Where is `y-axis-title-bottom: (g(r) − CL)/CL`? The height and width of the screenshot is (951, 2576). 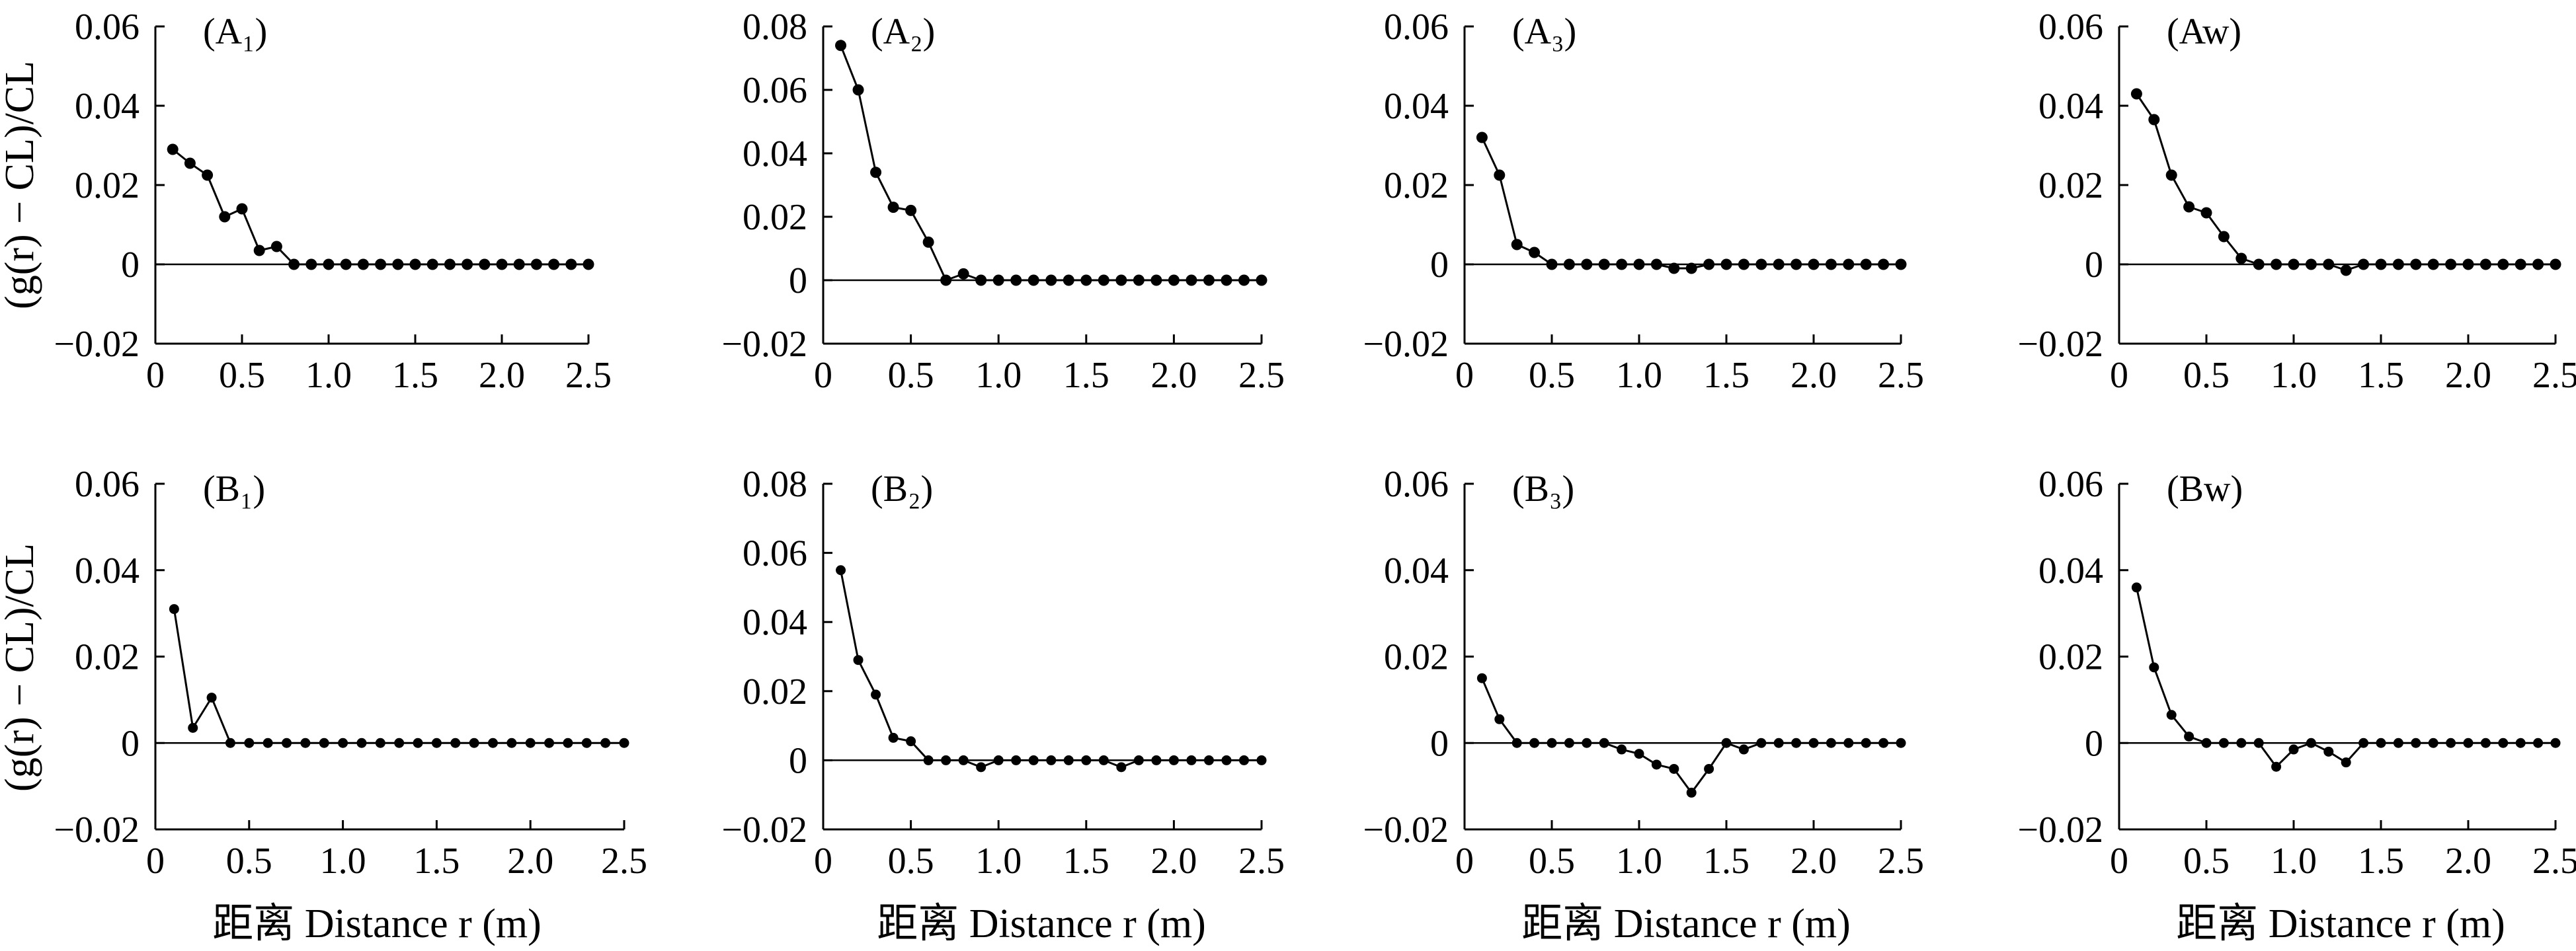 y-axis-title-bottom: (g(r) − CL)/CL is located at coordinates (21, 667).